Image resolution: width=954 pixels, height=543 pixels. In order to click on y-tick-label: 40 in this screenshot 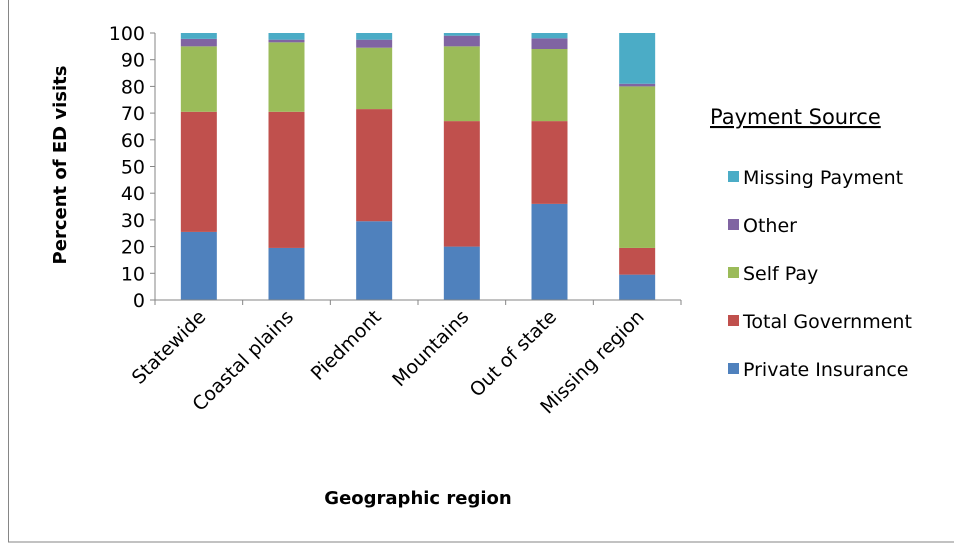, I will do `click(133, 194)`.